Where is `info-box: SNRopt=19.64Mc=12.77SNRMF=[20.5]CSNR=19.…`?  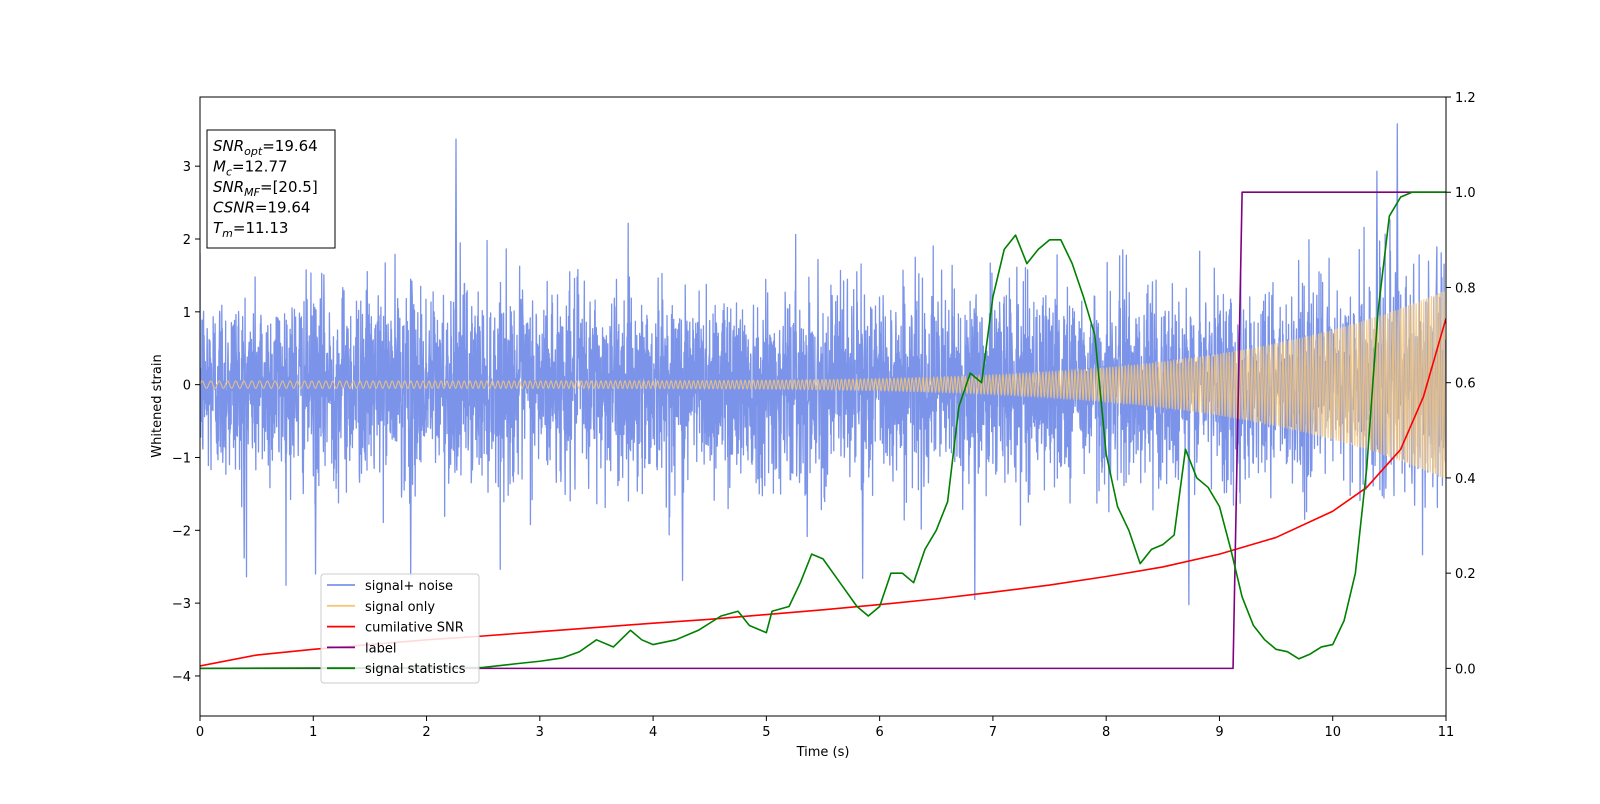 info-box: SNRopt=19.64Mc=12.77SNRMF=[20.5]CSNR=19.… is located at coordinates (271, 189).